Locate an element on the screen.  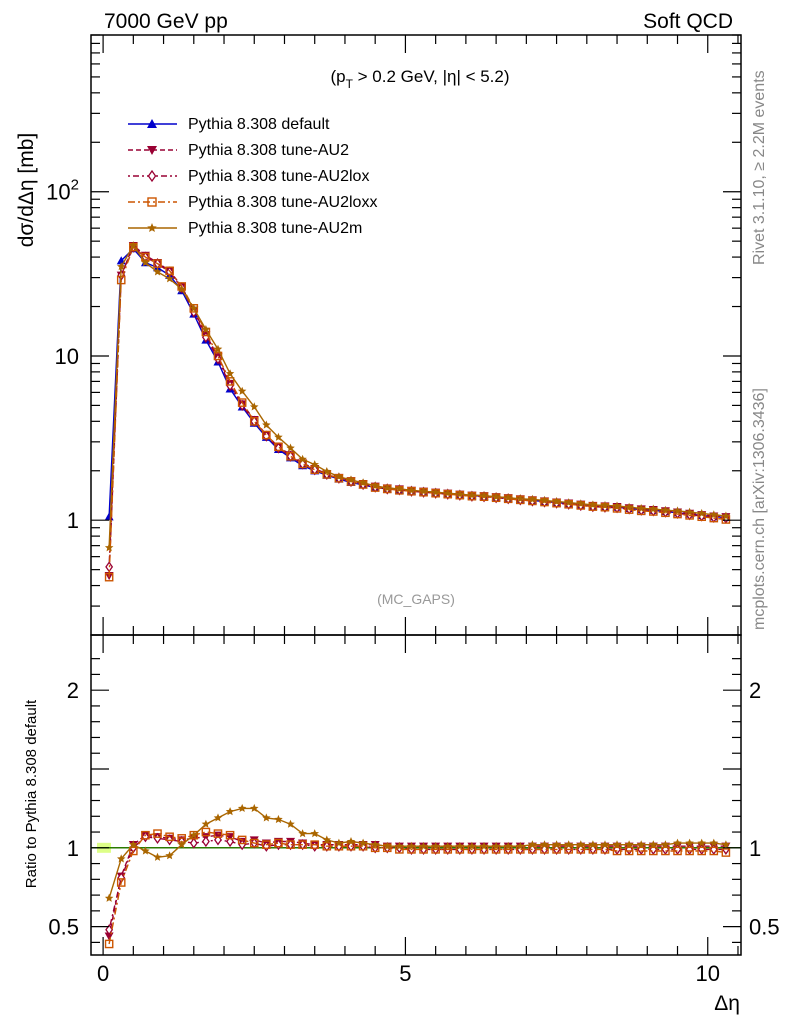
legend-label-1: Pythia 8.308 tune-AU2 is located at coordinates (268, 150).